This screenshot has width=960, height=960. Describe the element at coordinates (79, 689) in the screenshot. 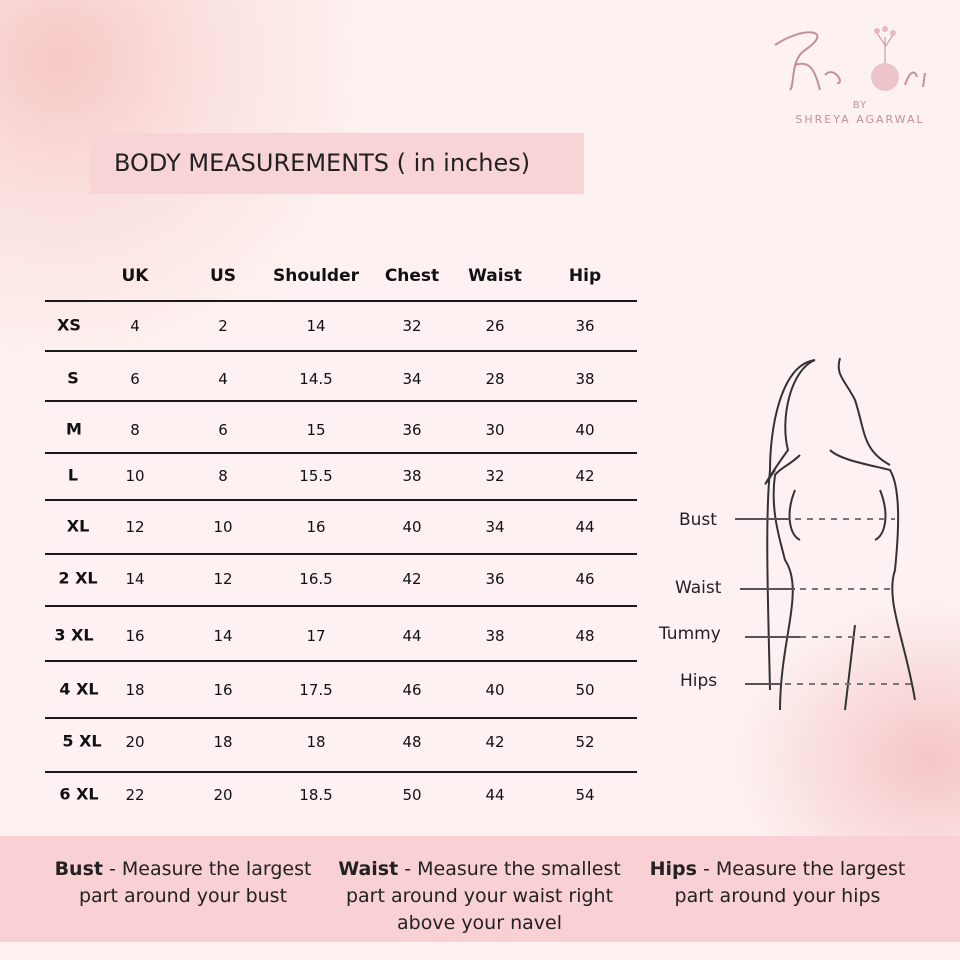

I see `size-label: 4 XL` at that location.